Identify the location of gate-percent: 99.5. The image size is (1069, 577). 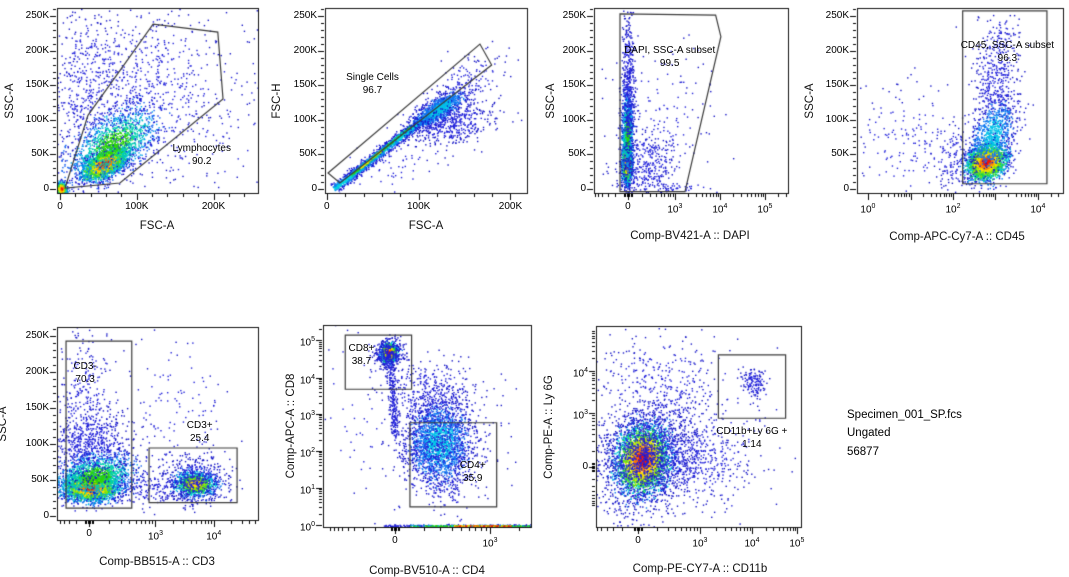
(669, 63).